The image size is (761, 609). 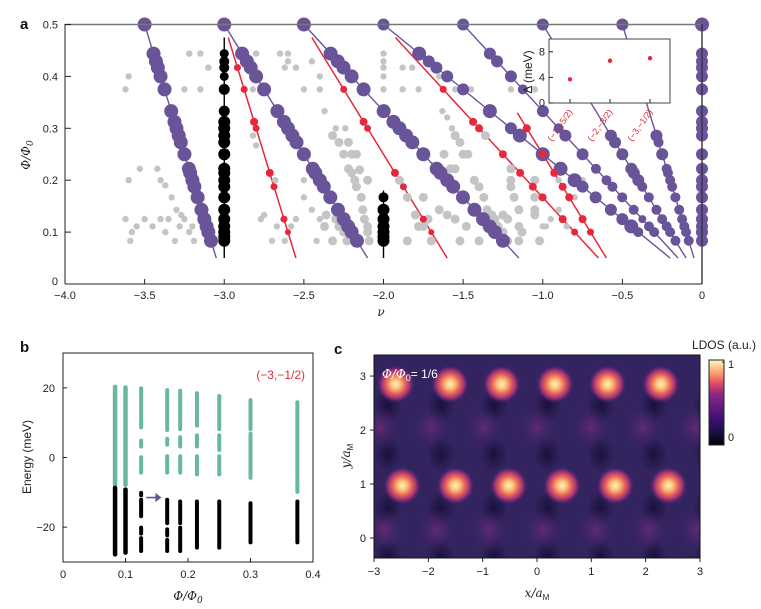 I want to click on panel-b-points, so click(x=206, y=470).